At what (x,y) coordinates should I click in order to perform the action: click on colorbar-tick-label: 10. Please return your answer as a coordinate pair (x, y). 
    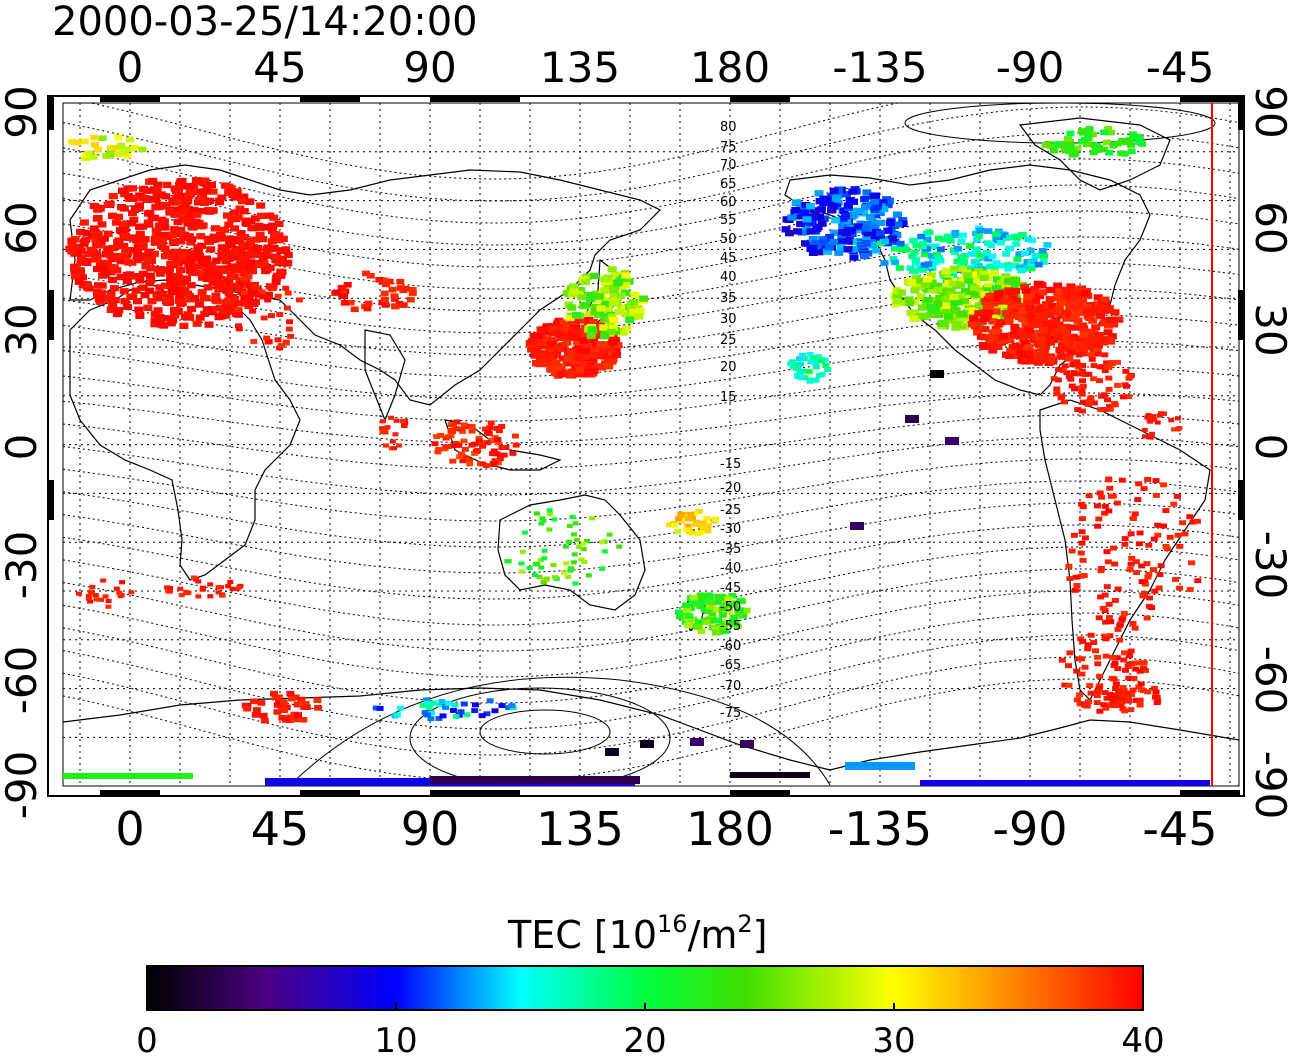
    Looking at the image, I should click on (395, 1039).